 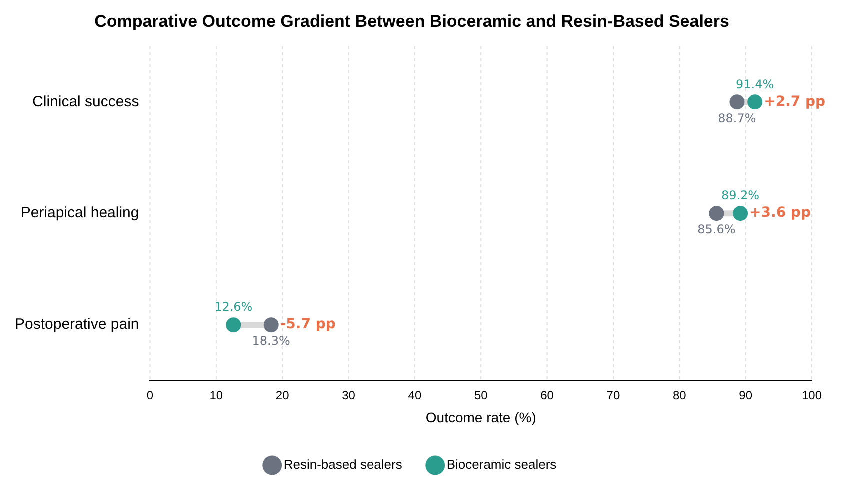 What do you see at coordinates (77, 325) in the screenshot?
I see `y-tick-label: Postoperative pain` at bounding box center [77, 325].